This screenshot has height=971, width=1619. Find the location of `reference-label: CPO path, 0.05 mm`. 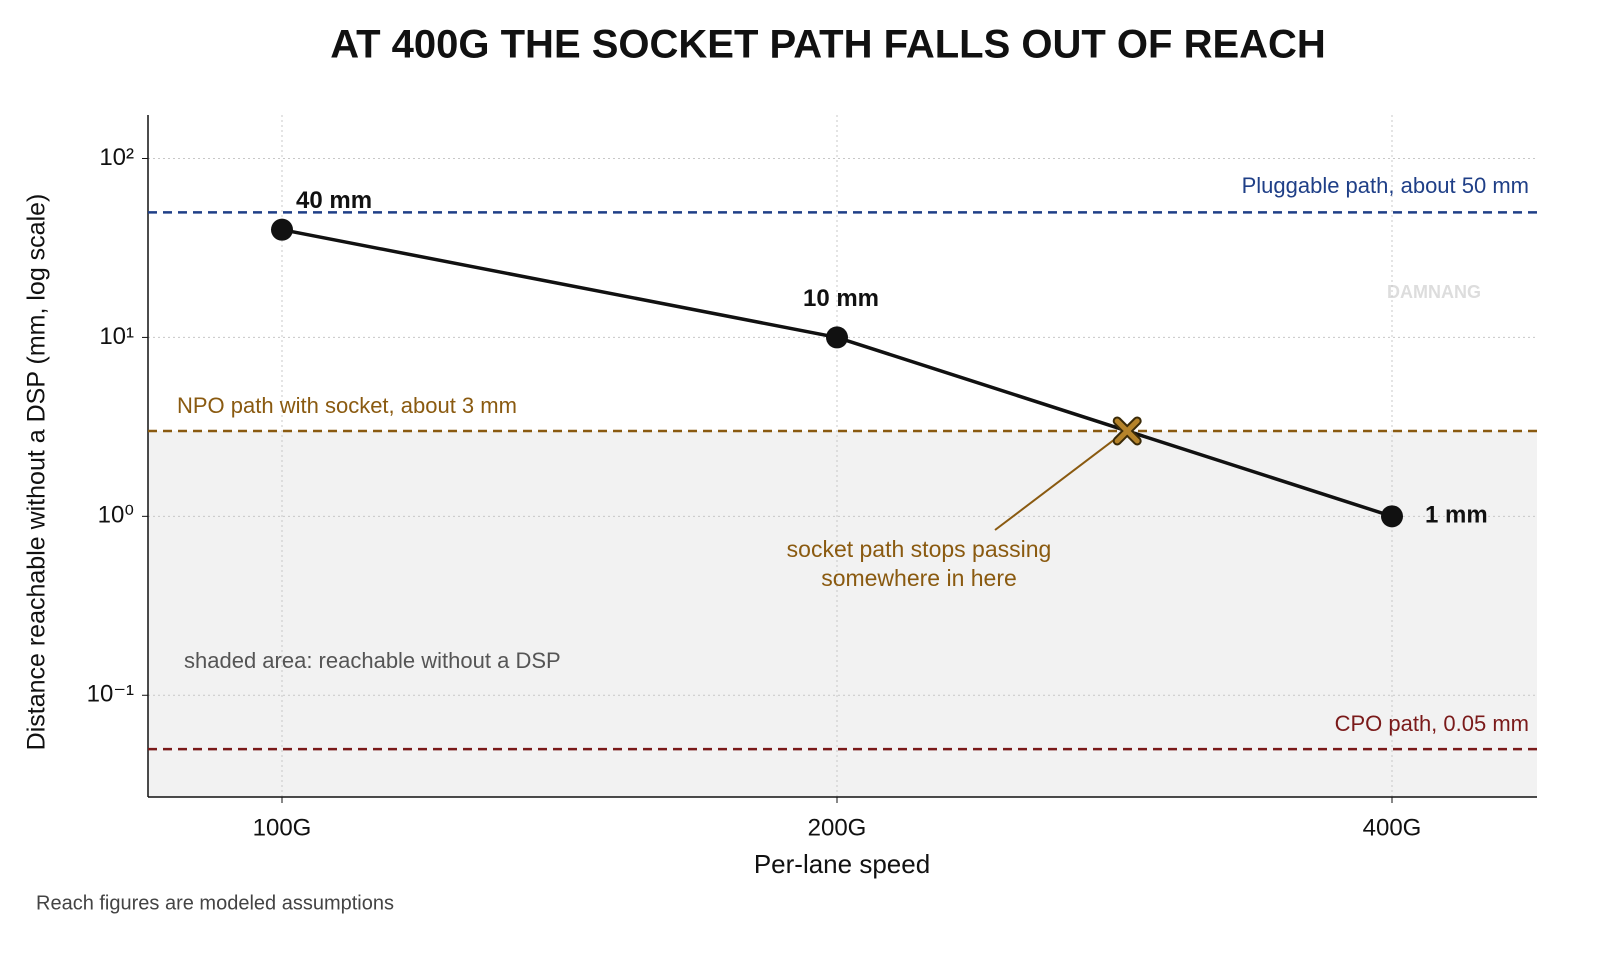

reference-label: CPO path, 0.05 mm is located at coordinates (1432, 723).